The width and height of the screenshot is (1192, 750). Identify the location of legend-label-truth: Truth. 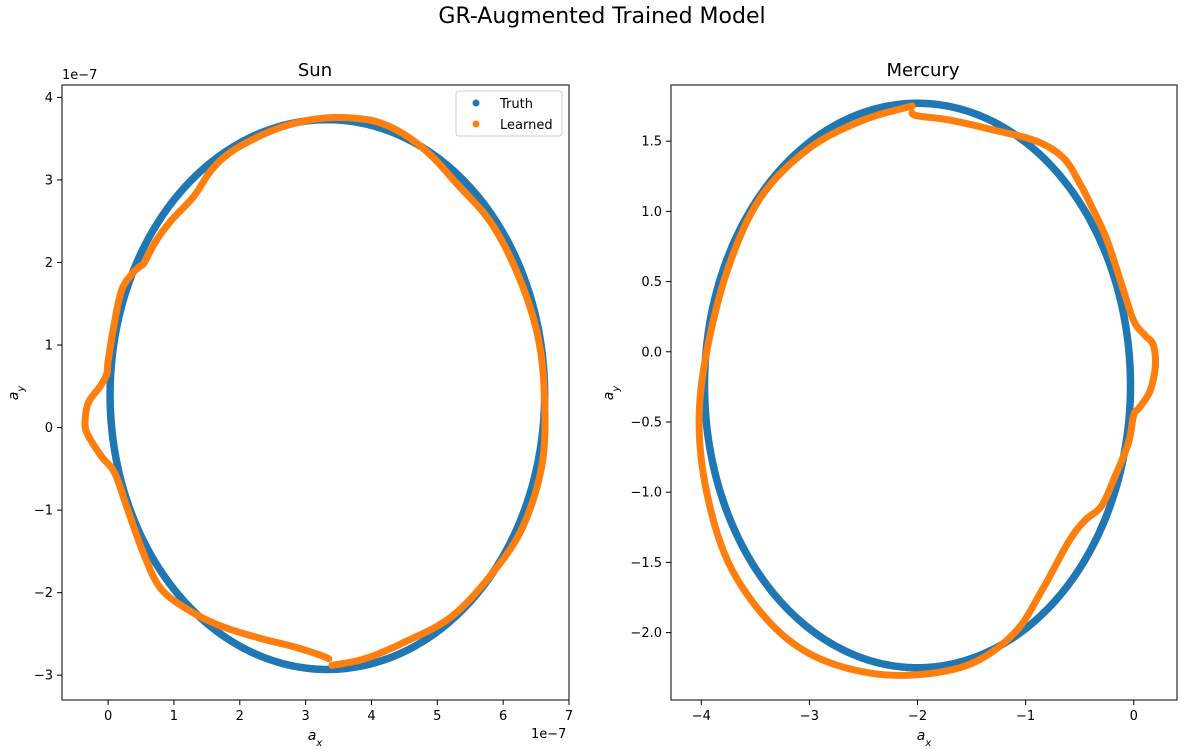
(516, 104).